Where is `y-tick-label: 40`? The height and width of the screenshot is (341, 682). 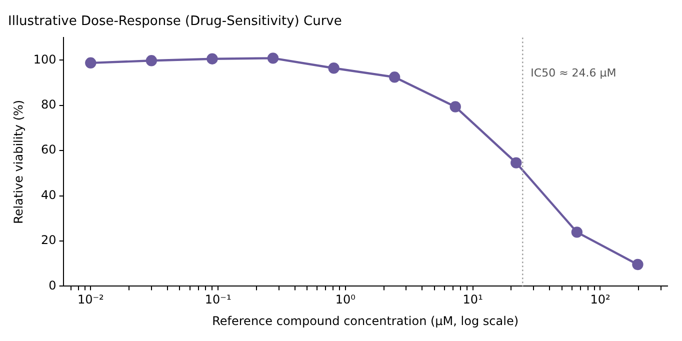
y-tick-label: 40 is located at coordinates (48, 195).